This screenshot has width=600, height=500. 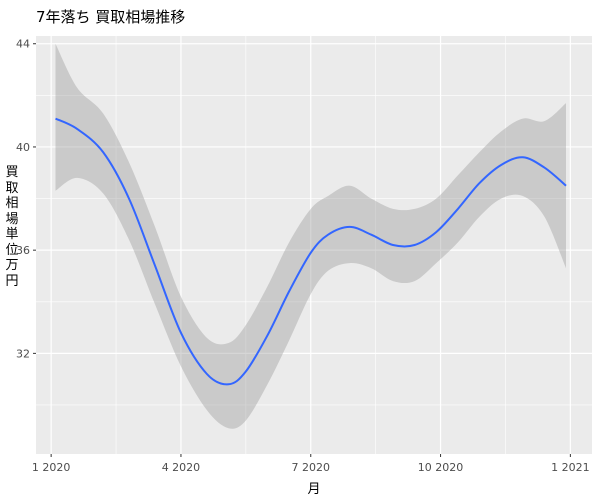 What do you see at coordinates (181, 467) in the screenshot?
I see `x-tick-label: 4 2020` at bounding box center [181, 467].